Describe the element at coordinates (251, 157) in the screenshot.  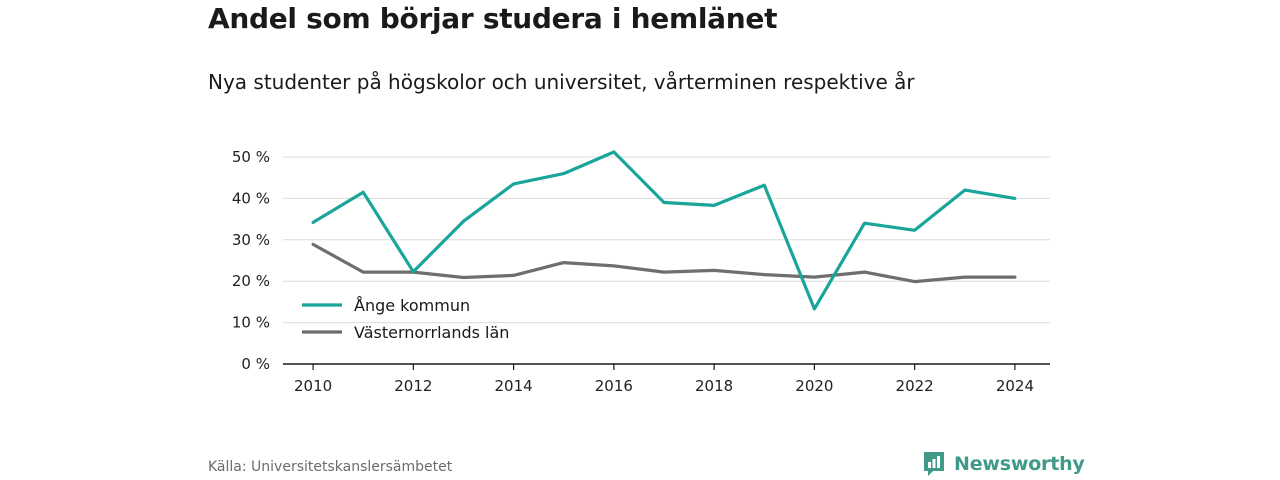
I see `y-tick-label: 50 %` at that location.